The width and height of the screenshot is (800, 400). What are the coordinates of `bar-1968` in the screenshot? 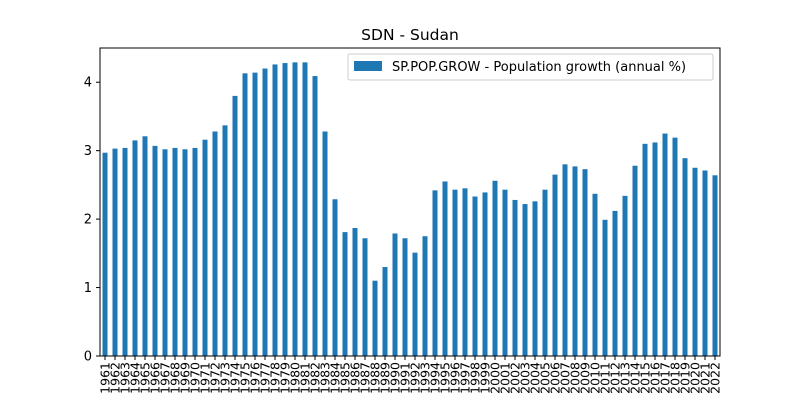 It's located at (175, 251).